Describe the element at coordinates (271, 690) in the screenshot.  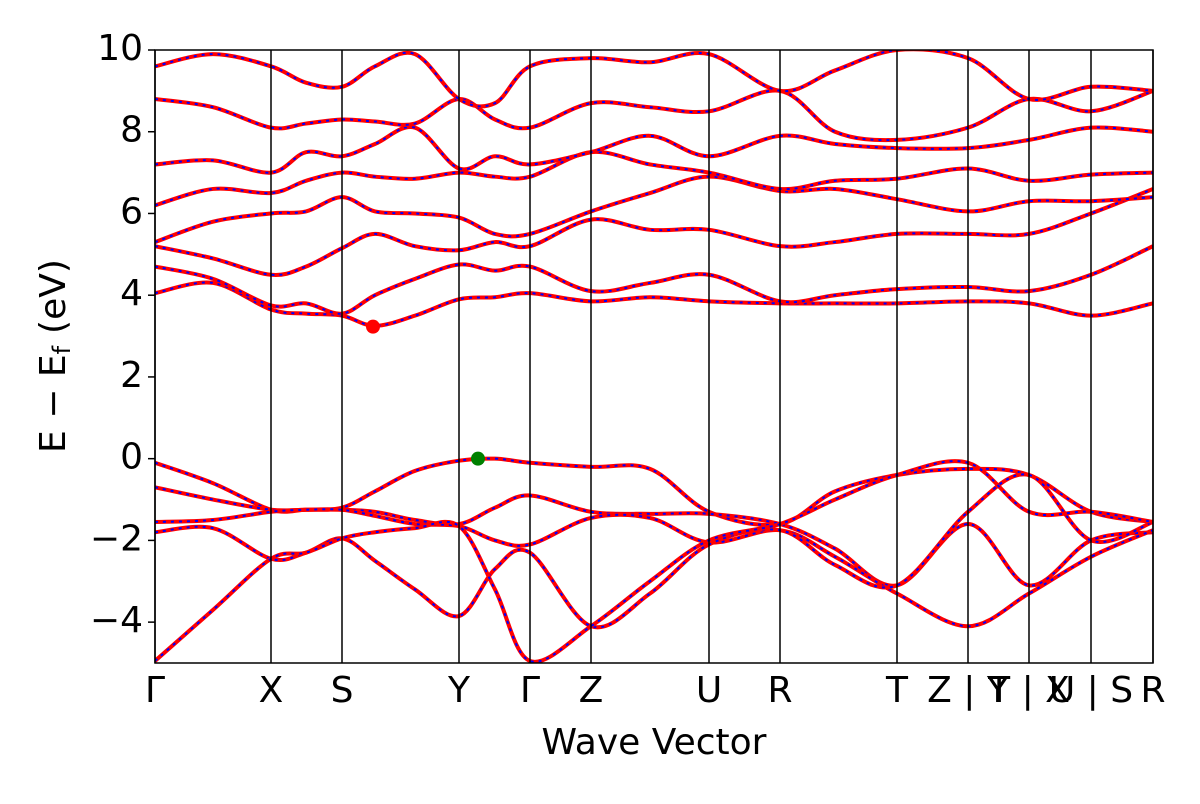
I see `x-tick-label: X` at that location.